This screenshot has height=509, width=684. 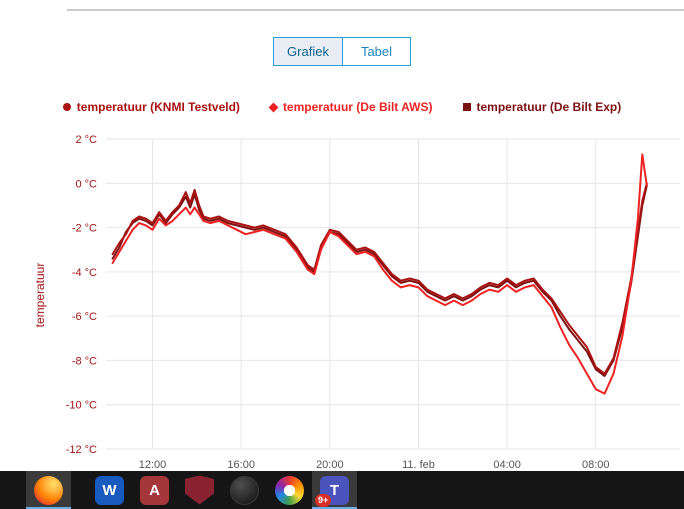 What do you see at coordinates (334, 490) in the screenshot?
I see `taskbar-teams-button: T 9+` at bounding box center [334, 490].